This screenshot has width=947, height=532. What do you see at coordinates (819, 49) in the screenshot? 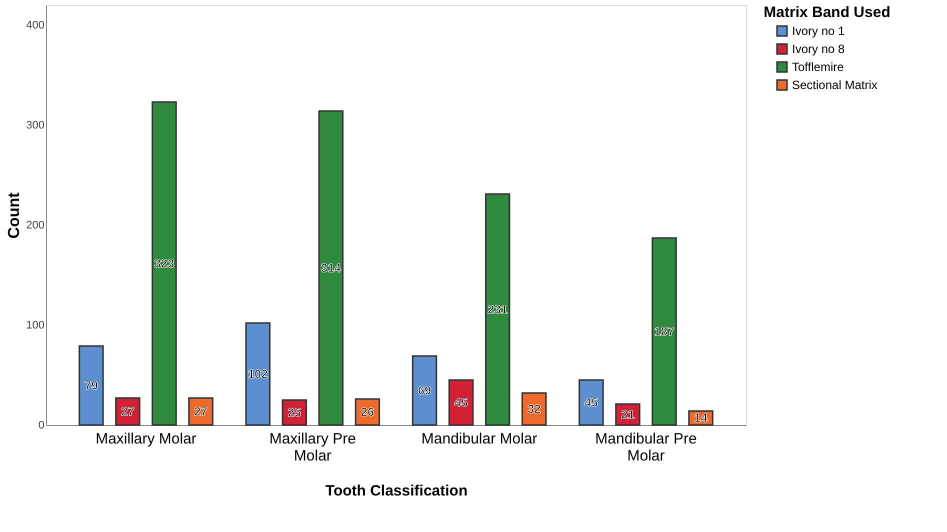
I see `legend-label: Ivory no 8` at bounding box center [819, 49].